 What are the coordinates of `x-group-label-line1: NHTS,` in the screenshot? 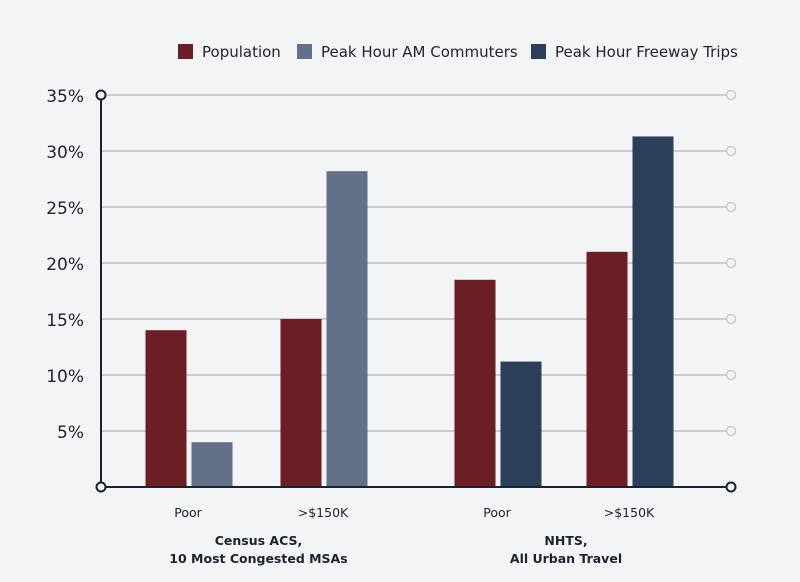 It's located at (565, 540).